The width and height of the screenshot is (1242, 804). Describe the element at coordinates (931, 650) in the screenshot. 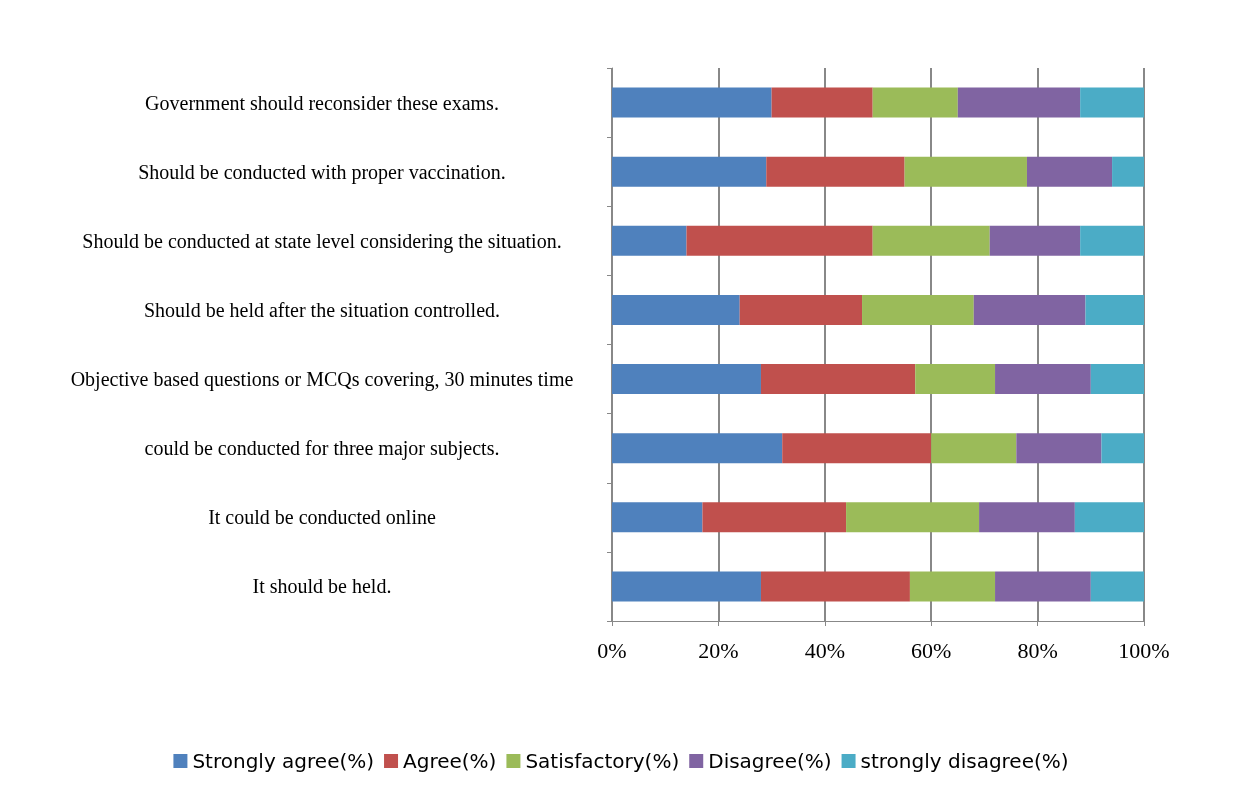

I see `x-tick-label: 60%` at that location.